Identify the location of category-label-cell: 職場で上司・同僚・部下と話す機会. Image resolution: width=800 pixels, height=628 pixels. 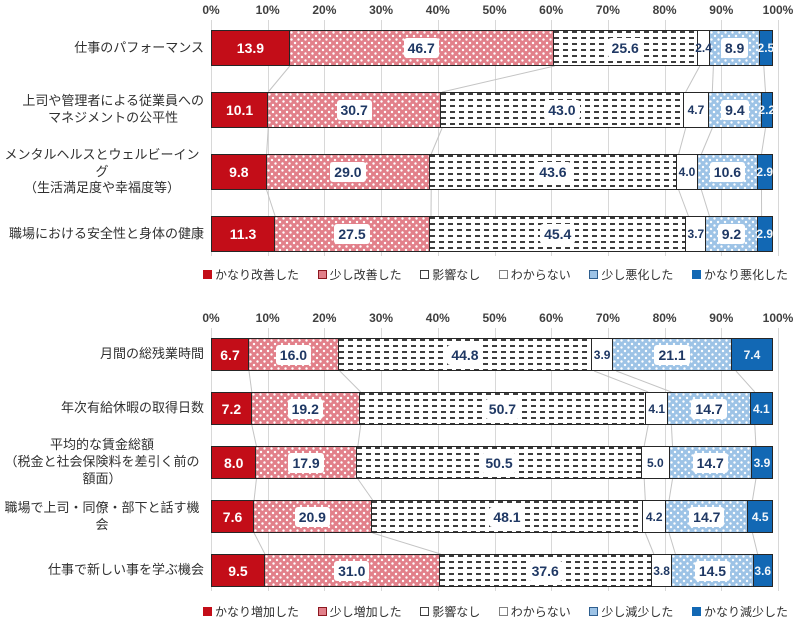
(102, 516).